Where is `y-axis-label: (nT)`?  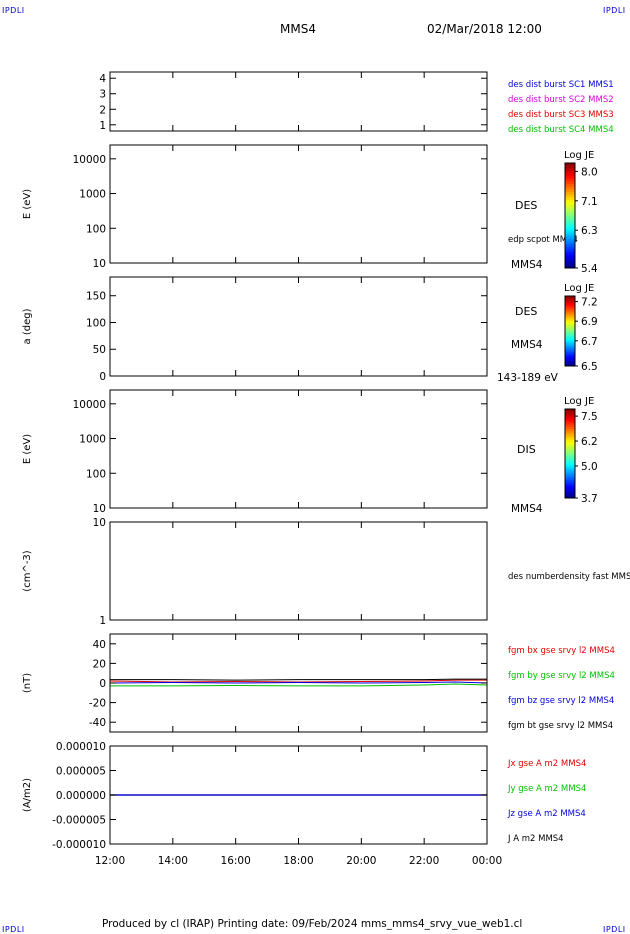
y-axis-label: (nT) is located at coordinates (27, 683).